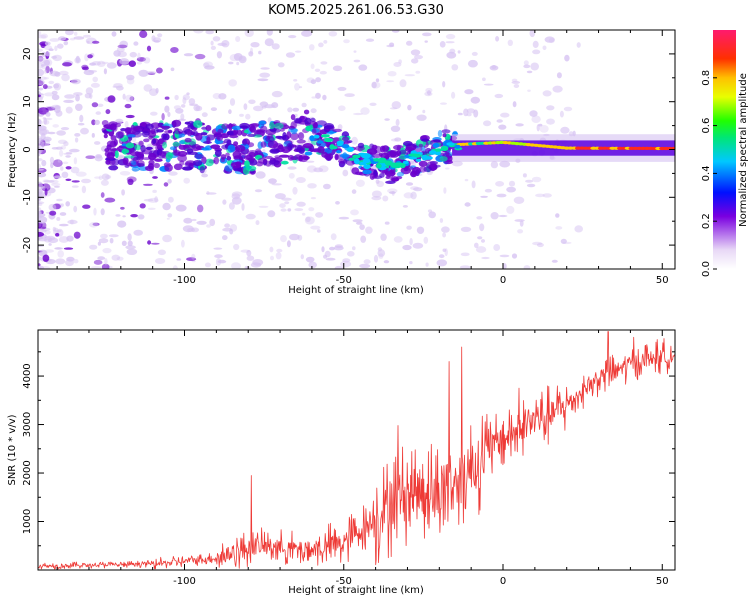 The width and height of the screenshot is (750, 600). Describe the element at coordinates (184, 581) in the screenshot. I see `snr-x-tick-label: -100` at that location.